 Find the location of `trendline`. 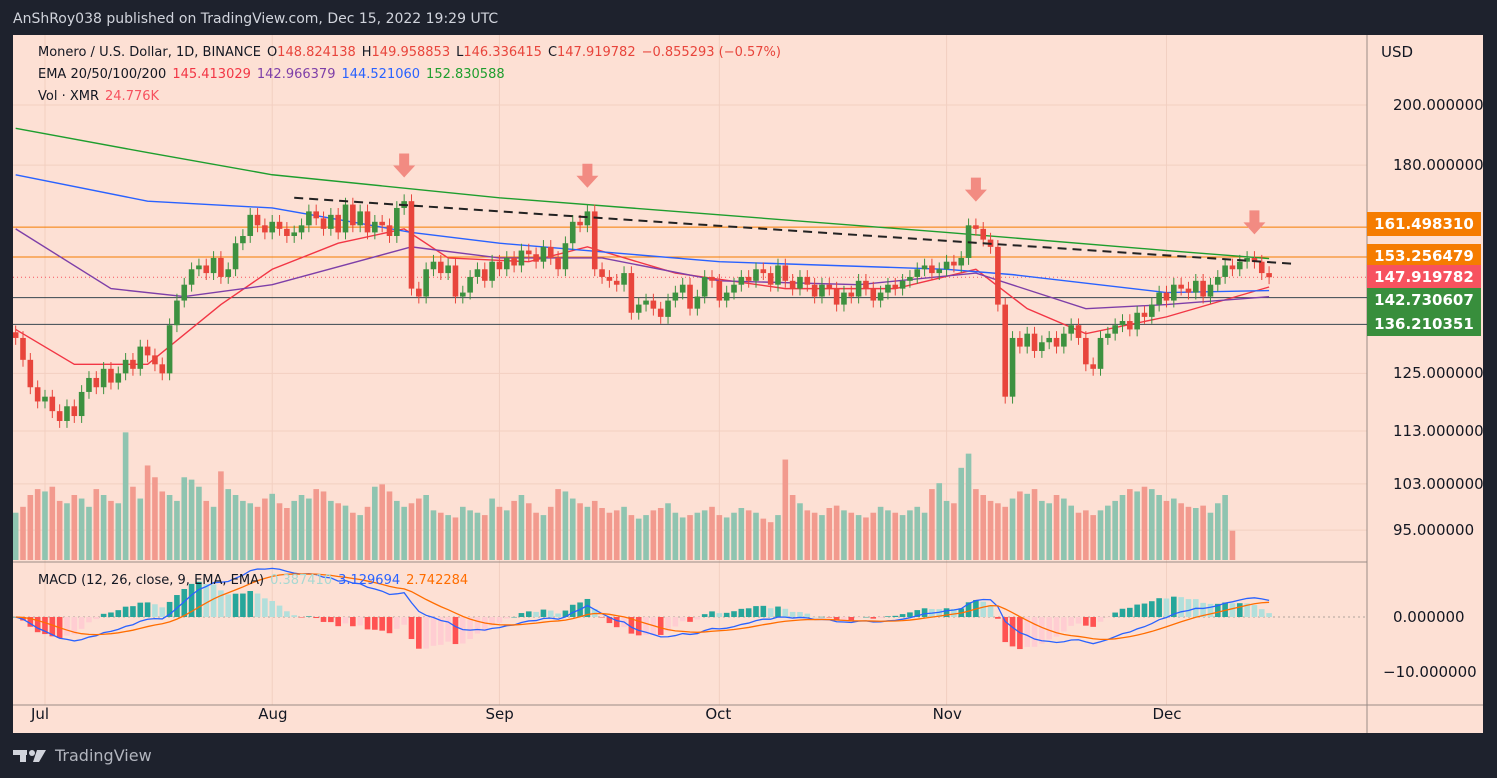

trendline is located at coordinates (793, 230).